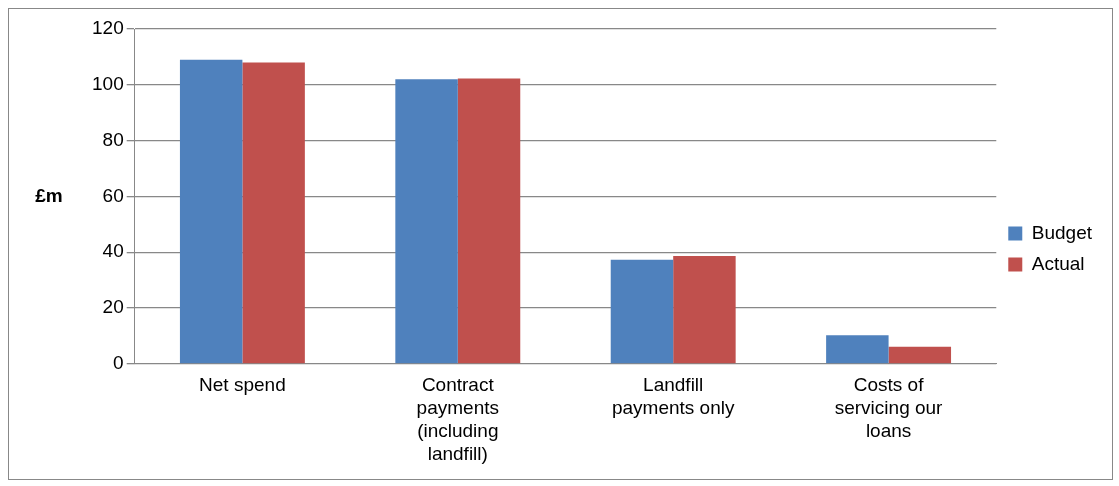 This screenshot has height=486, width=1119. I want to click on y-tick-label: 120, so click(108, 28).